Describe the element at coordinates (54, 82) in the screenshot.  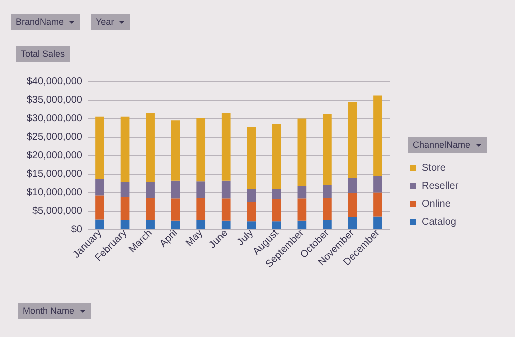
I see `y-tick-label: $40,000,000` at that location.